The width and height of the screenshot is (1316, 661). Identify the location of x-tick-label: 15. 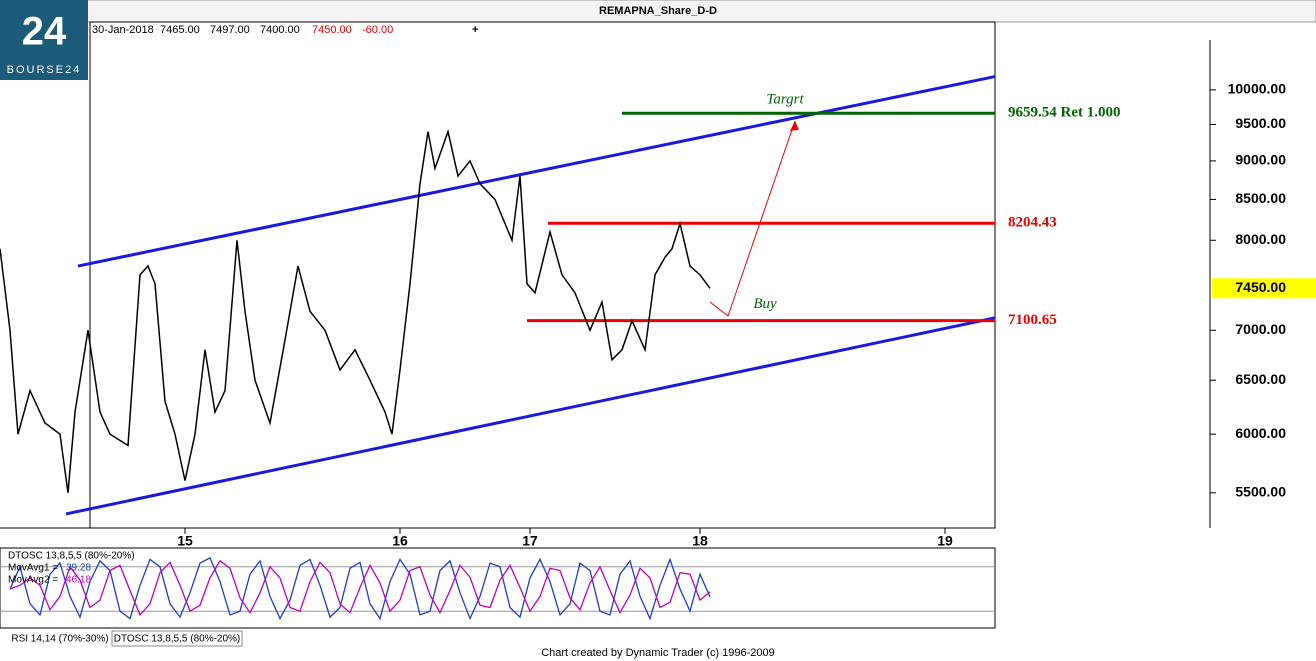
(185, 541).